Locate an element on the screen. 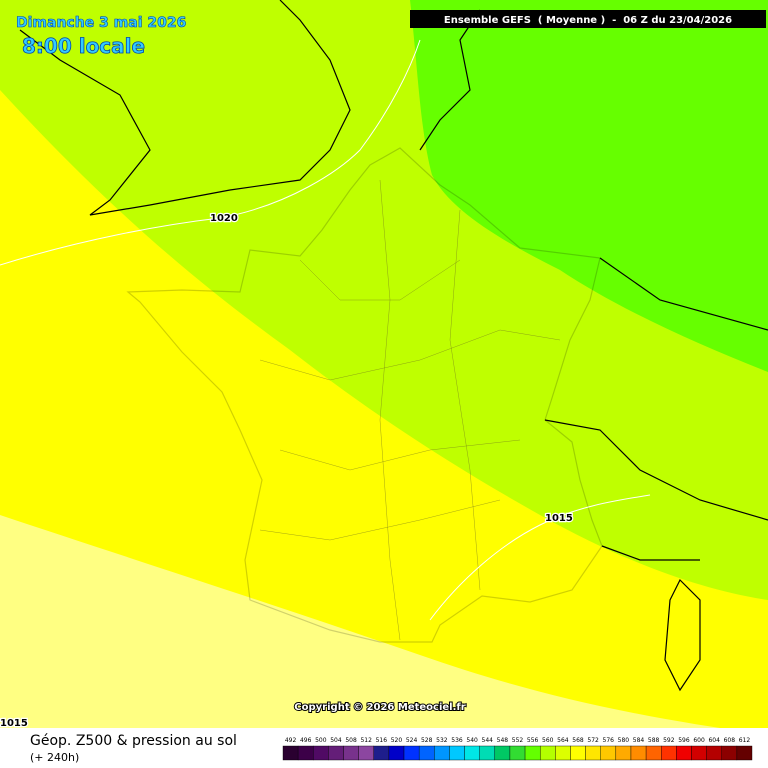 This screenshot has width=768, height=768. scale-label: 564 is located at coordinates (563, 740).